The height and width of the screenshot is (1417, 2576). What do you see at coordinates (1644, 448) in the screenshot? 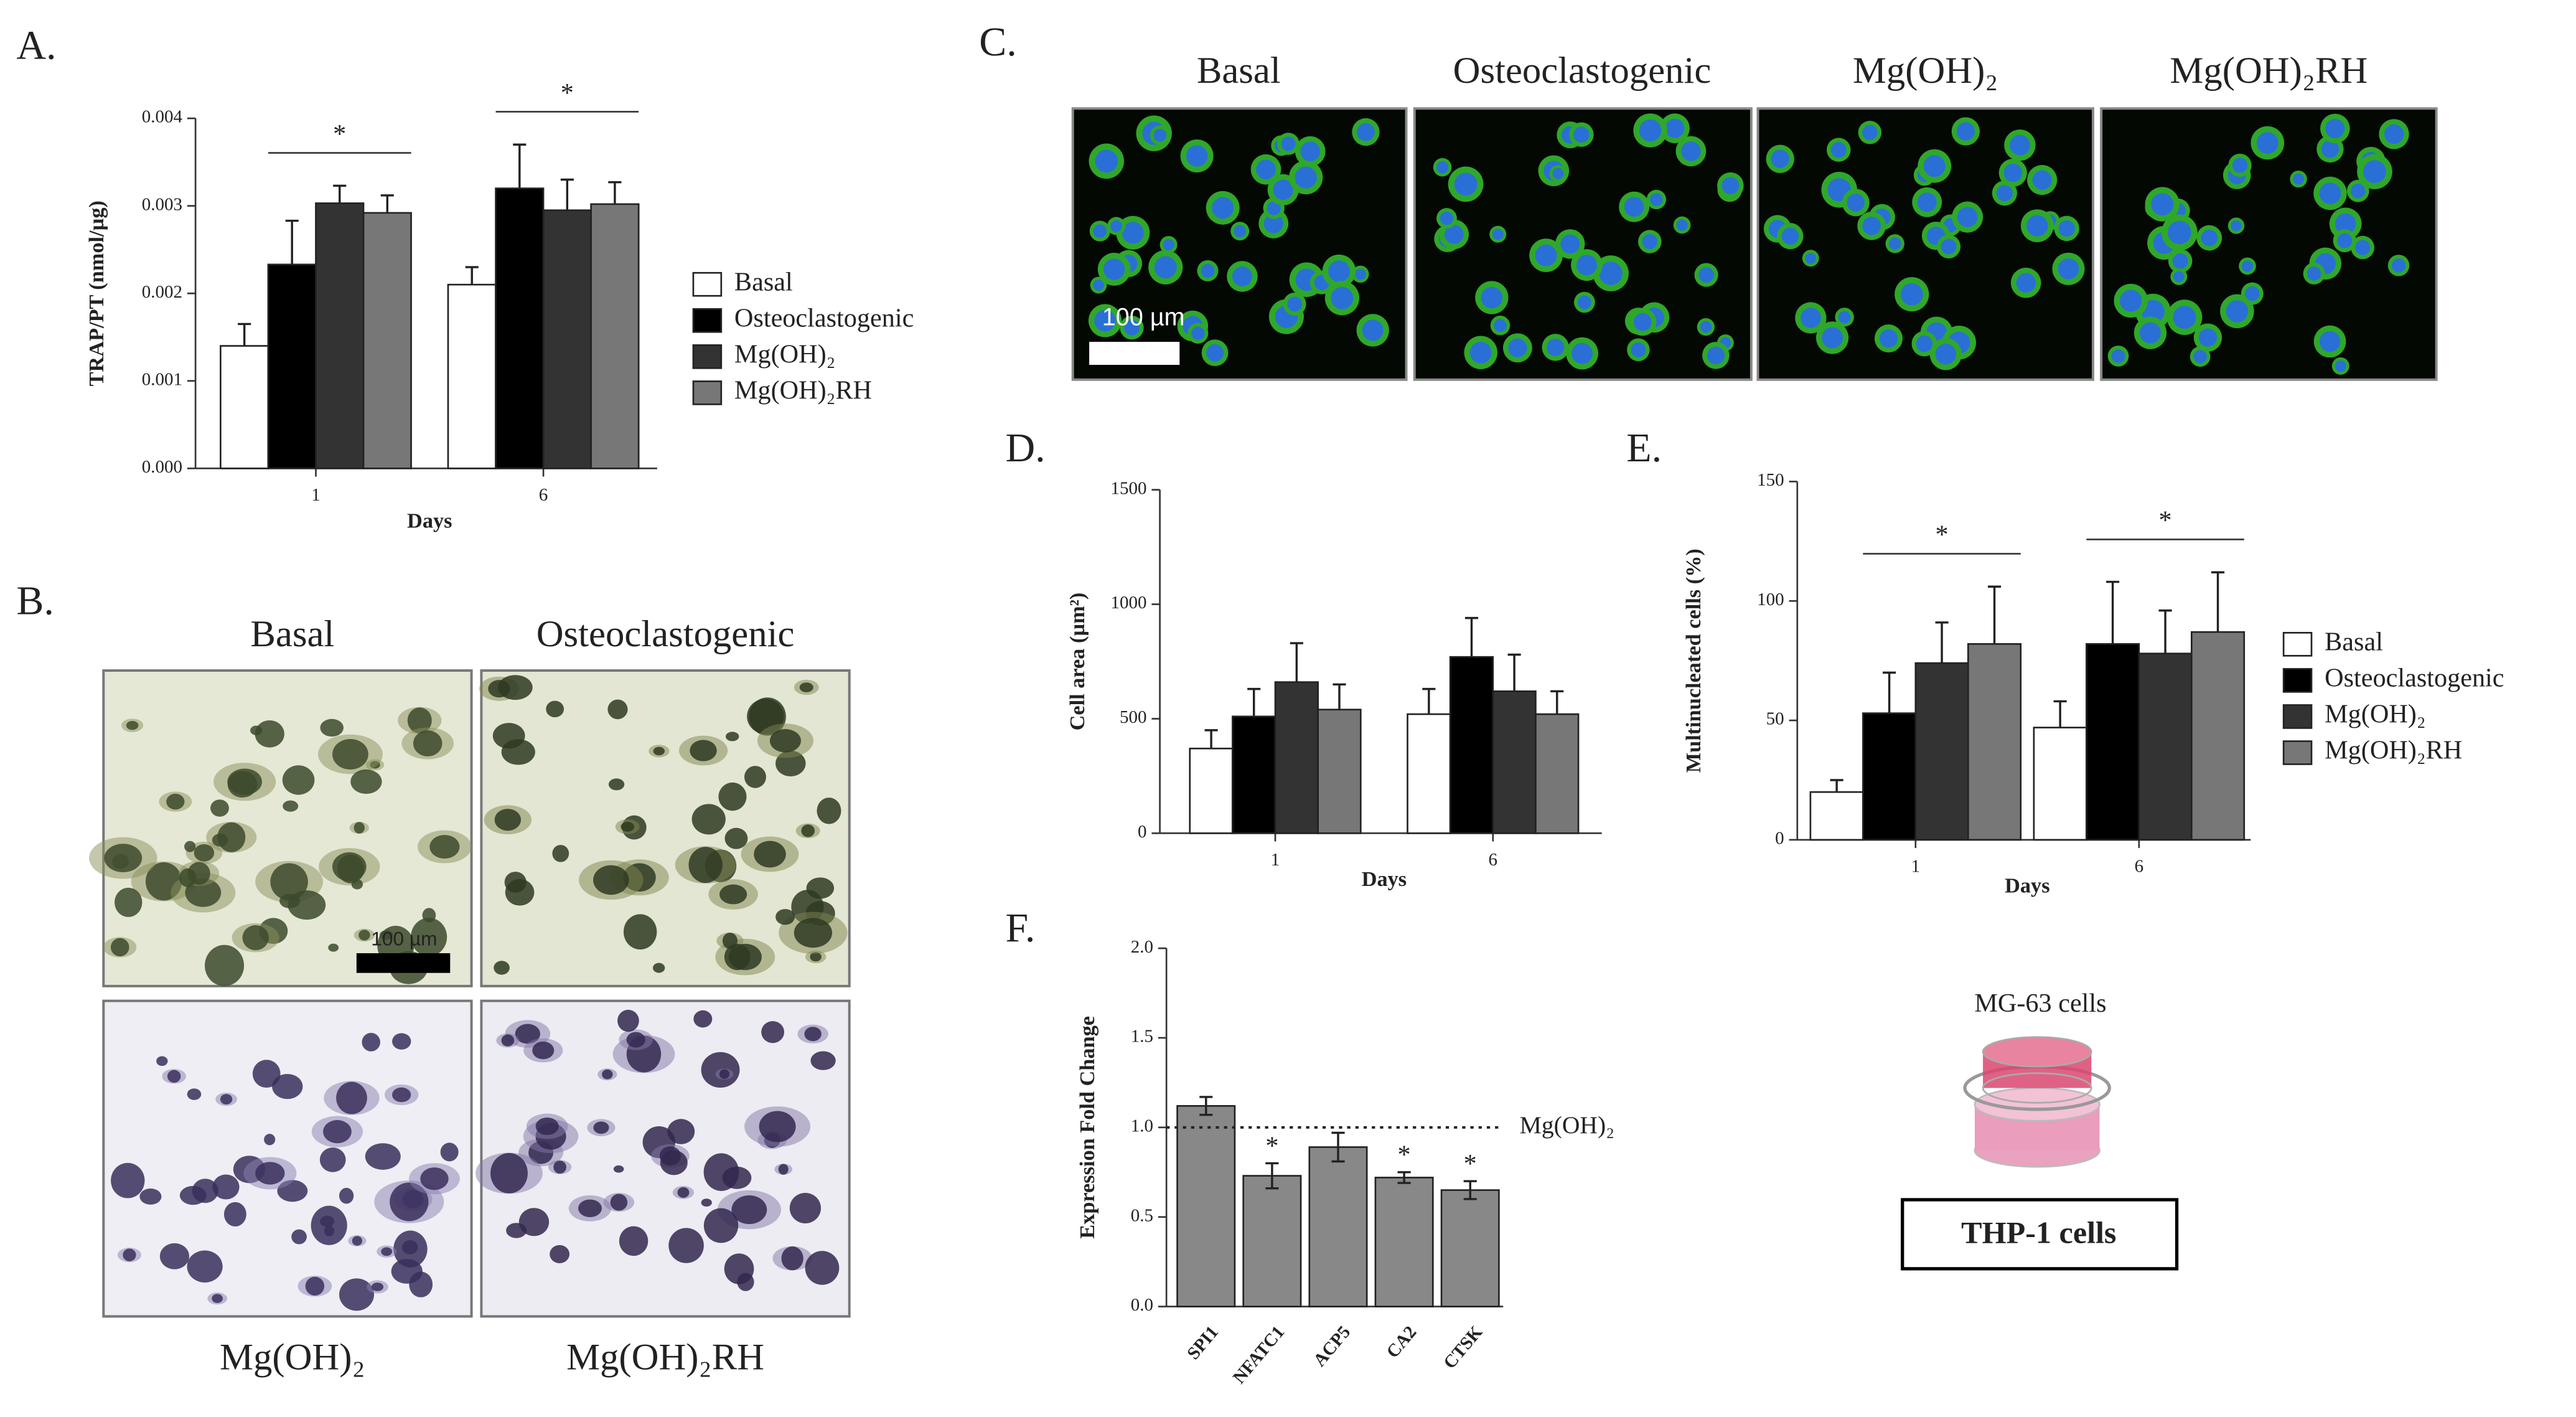
I see `panel-label: E.` at bounding box center [1644, 448].